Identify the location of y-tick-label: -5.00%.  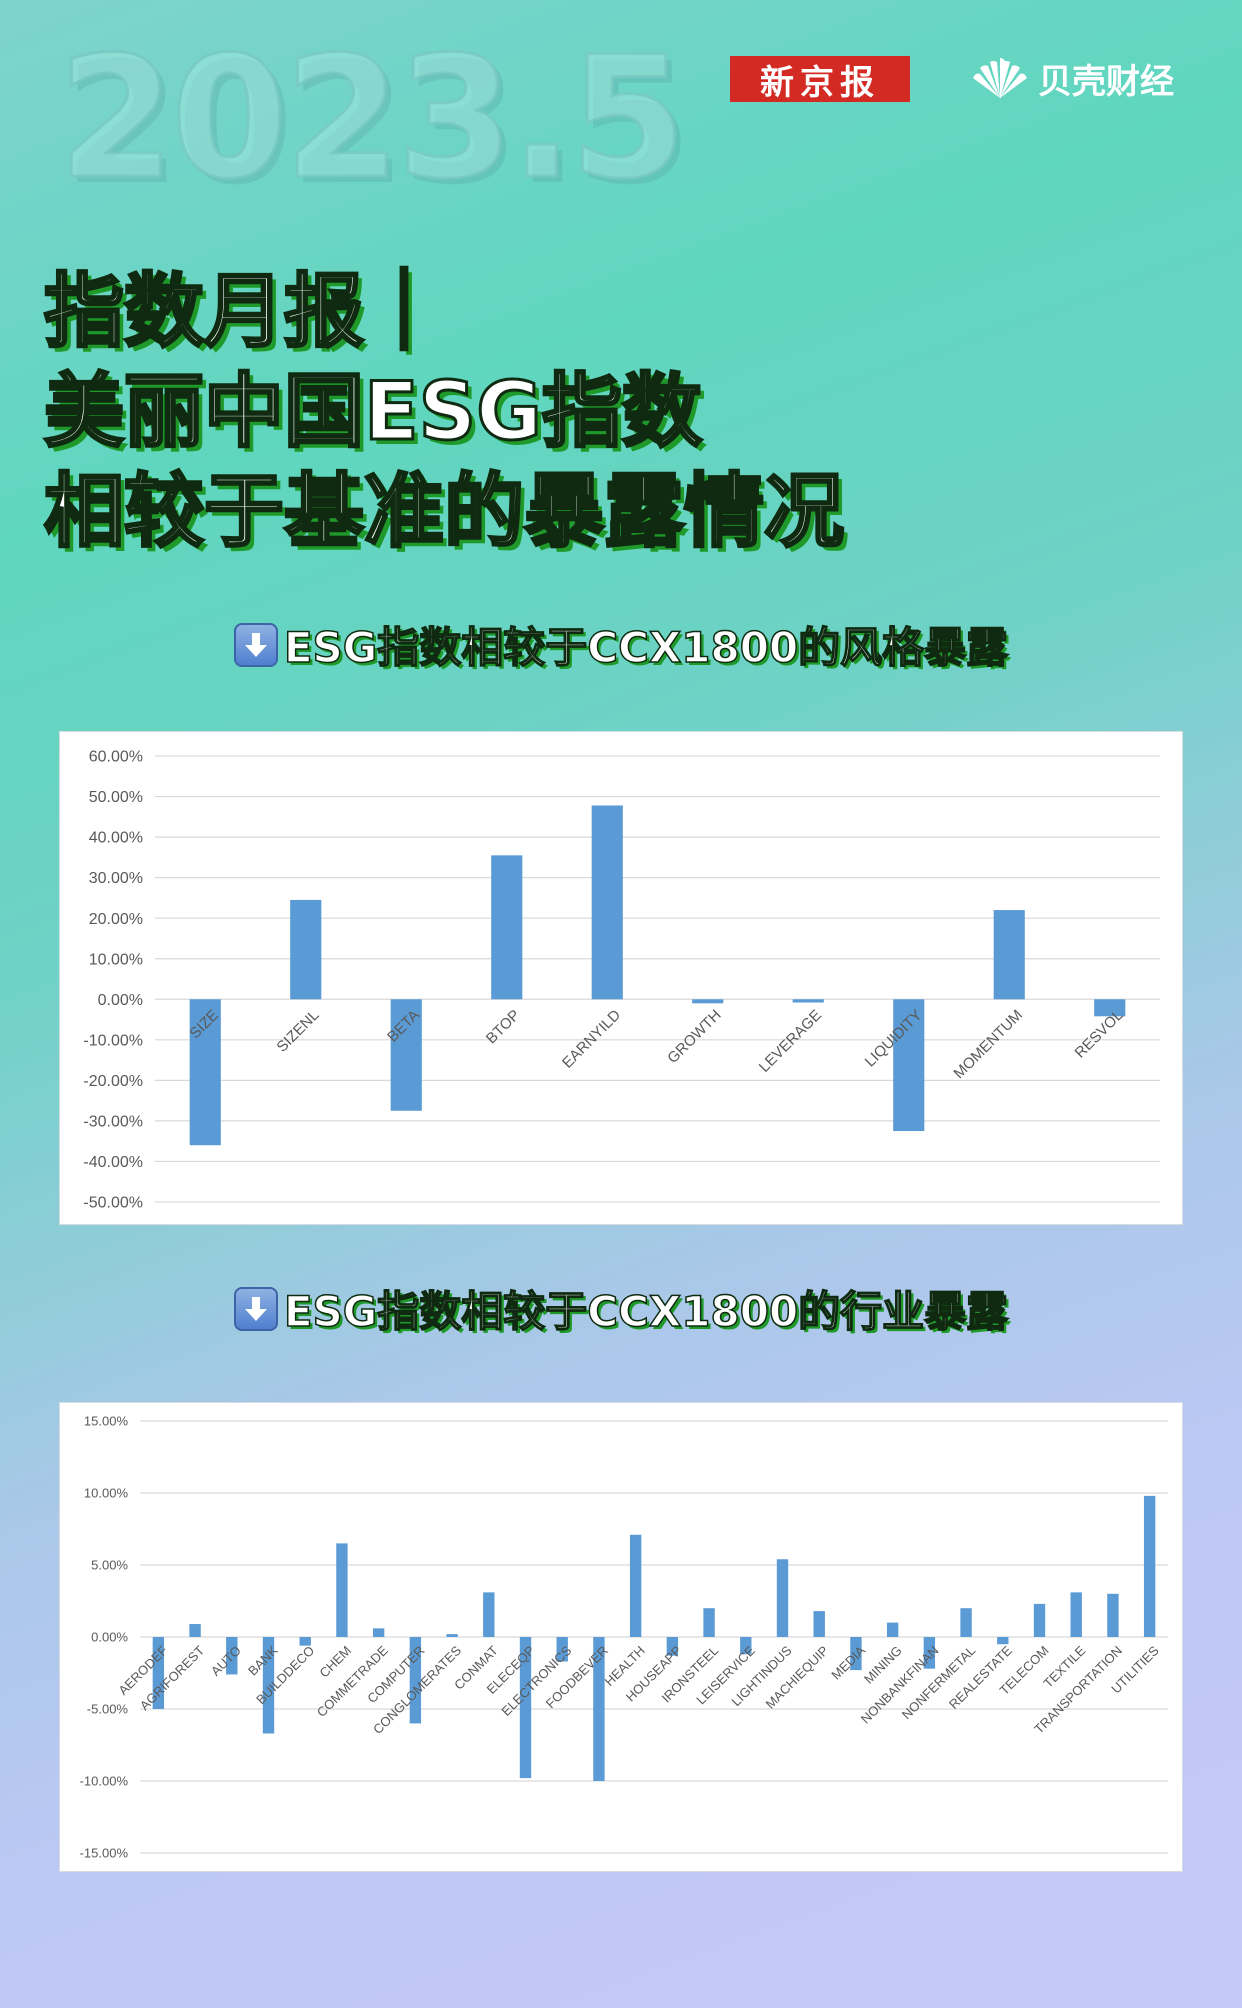
(108, 1709).